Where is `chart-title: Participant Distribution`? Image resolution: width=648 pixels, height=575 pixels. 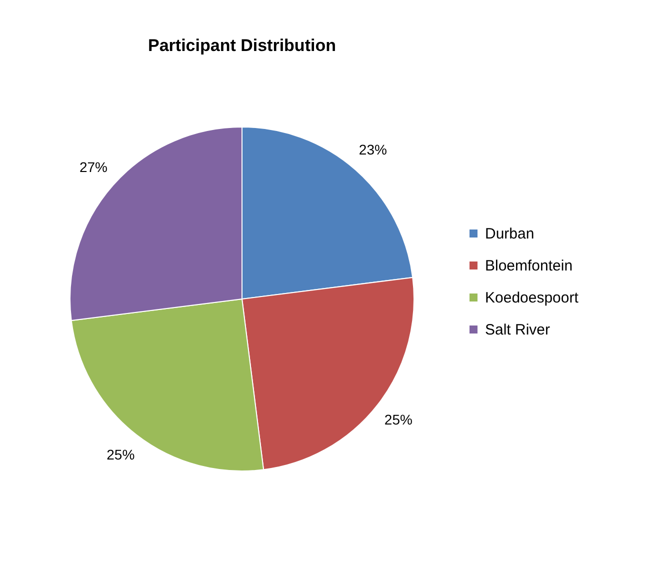 chart-title: Participant Distribution is located at coordinates (242, 45).